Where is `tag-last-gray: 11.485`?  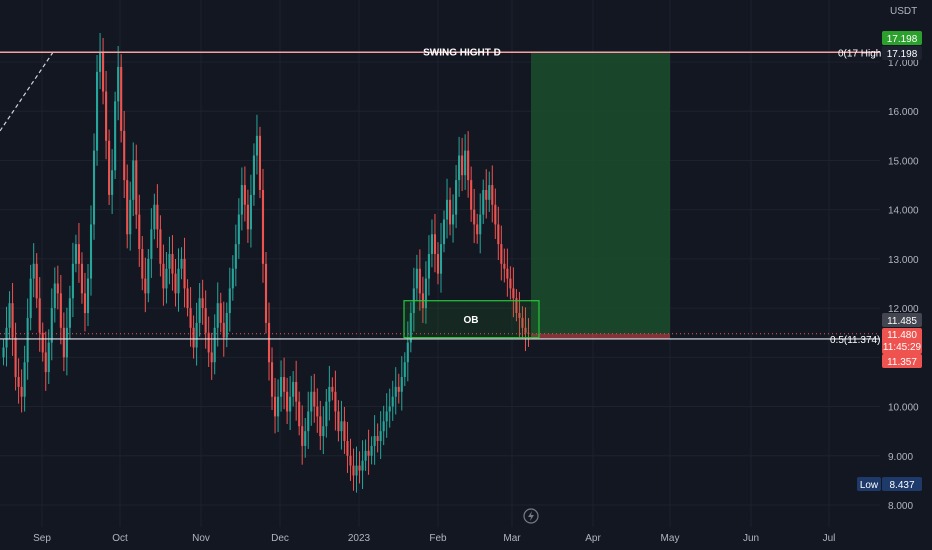 tag-last-gray: 11.485 is located at coordinates (902, 321).